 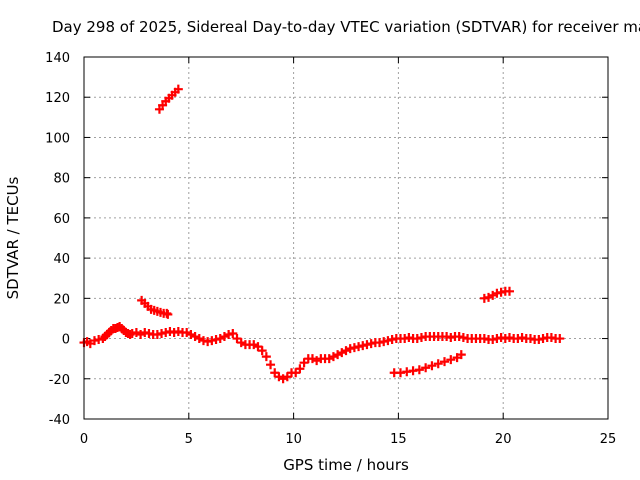 I want to click on y-tick-label: 120, so click(x=57, y=98).